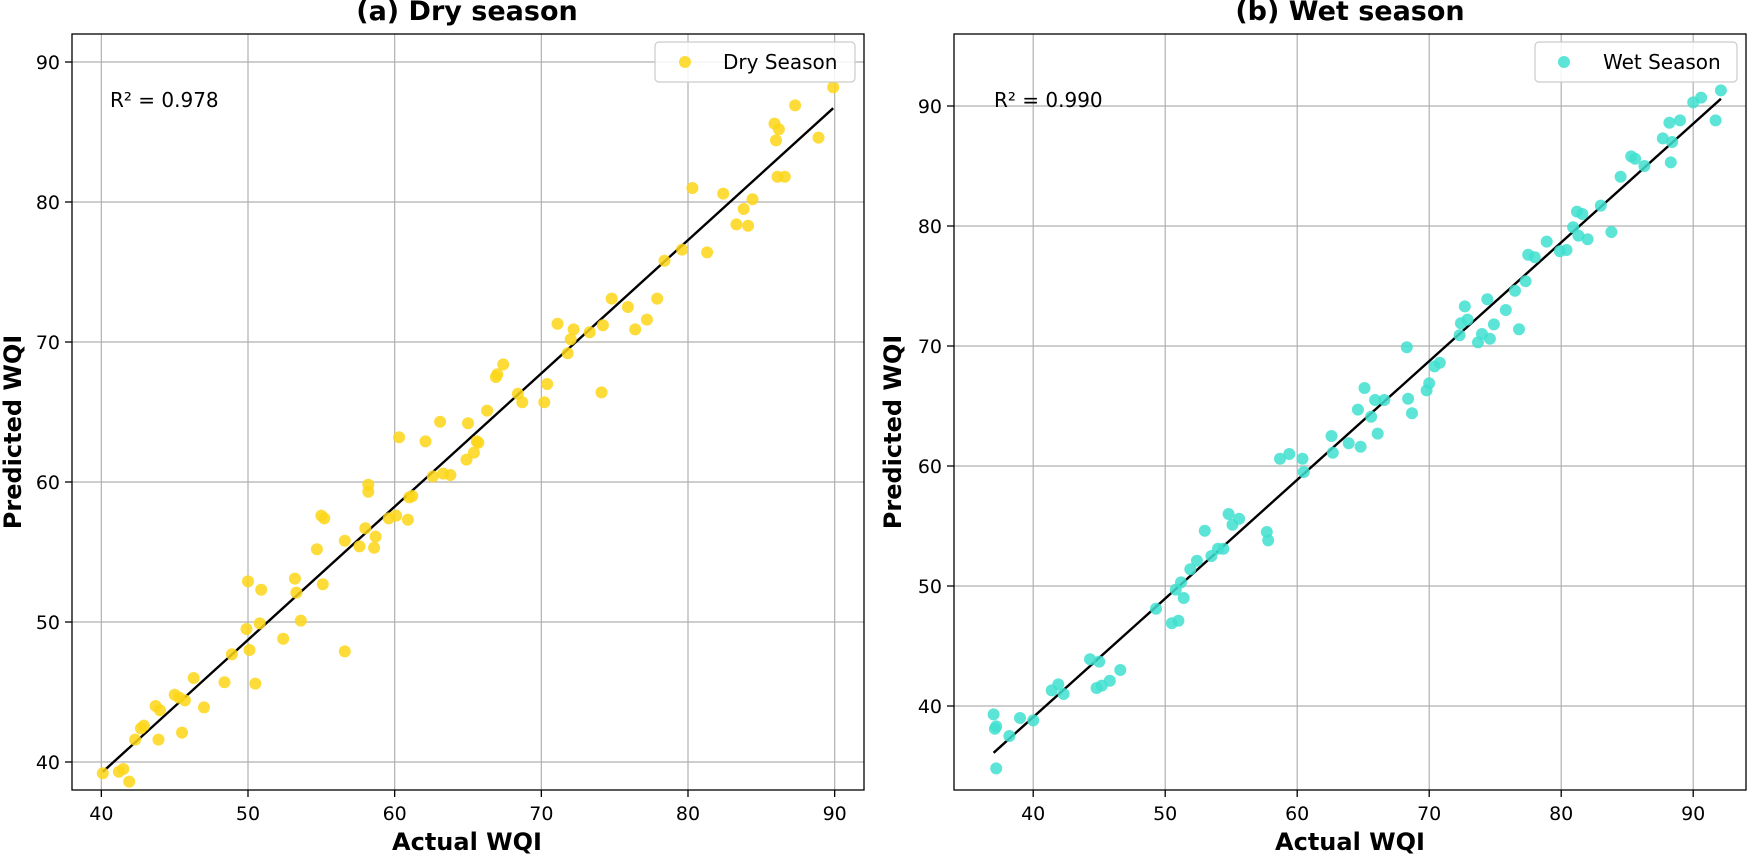 The height and width of the screenshot is (854, 1750). Describe the element at coordinates (1662, 62) in the screenshot. I see `legend-label-wet: Wet Season` at that location.